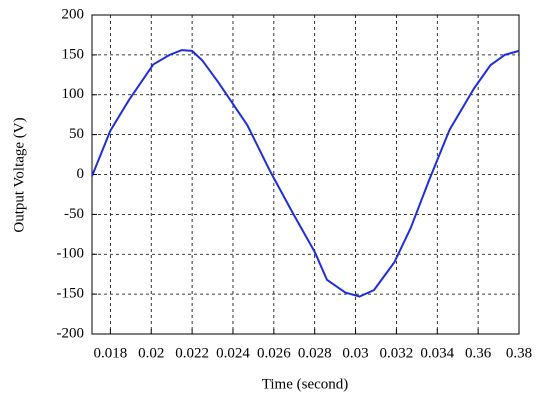 Image resolution: width=550 pixels, height=403 pixels. I want to click on y-tick-label: 150, so click(73, 54).